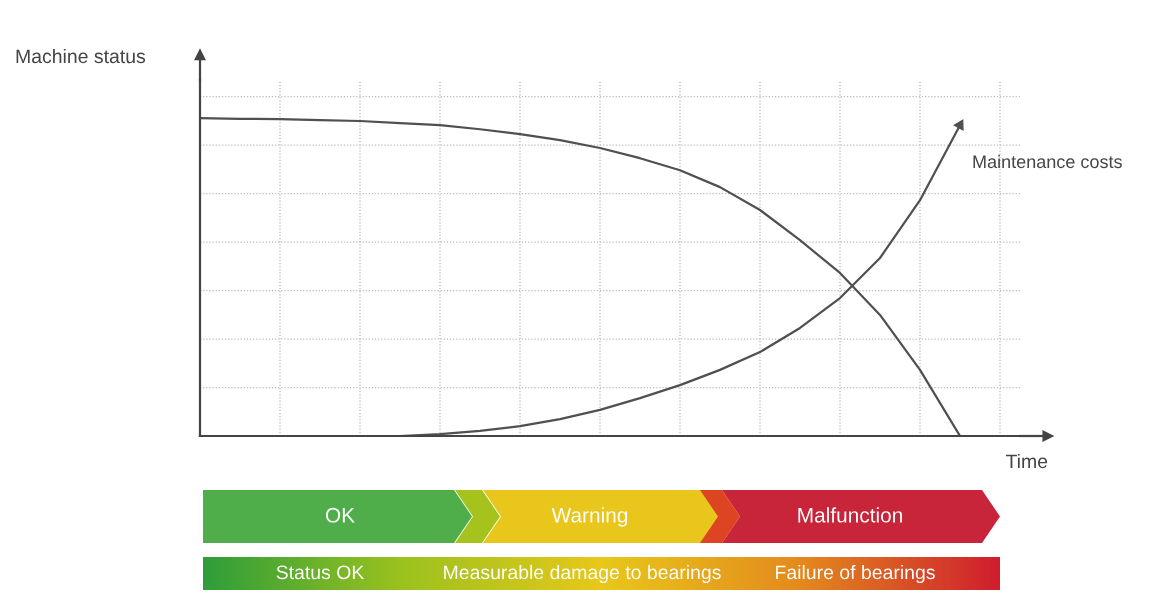 The image size is (1163, 606). I want to click on y-axis-title: Machine status, so click(81, 56).